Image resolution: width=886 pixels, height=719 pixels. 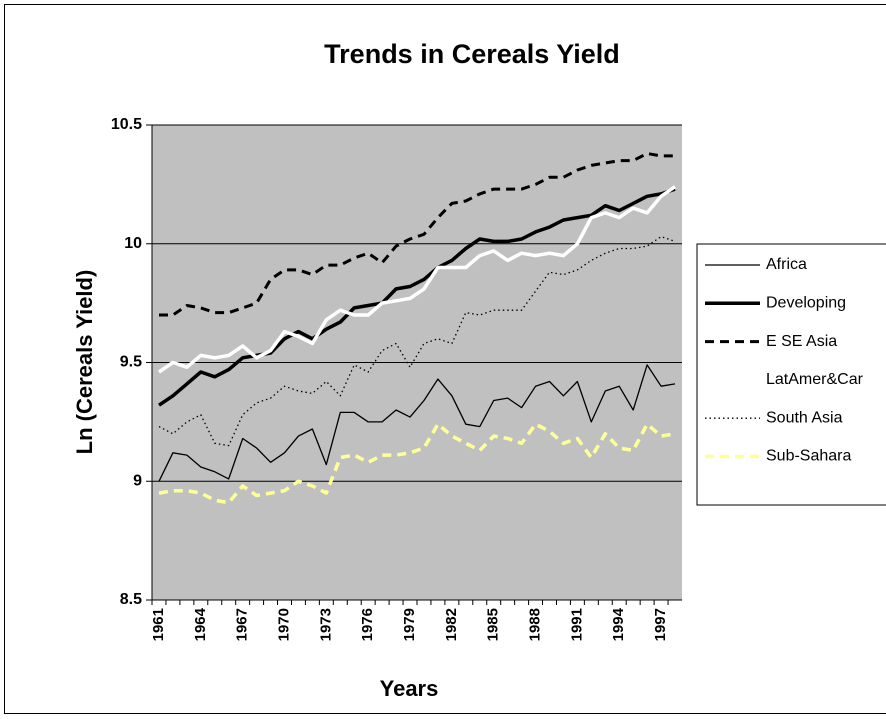 What do you see at coordinates (576, 624) in the screenshot?
I see `x-tick-label: 1991` at bounding box center [576, 624].